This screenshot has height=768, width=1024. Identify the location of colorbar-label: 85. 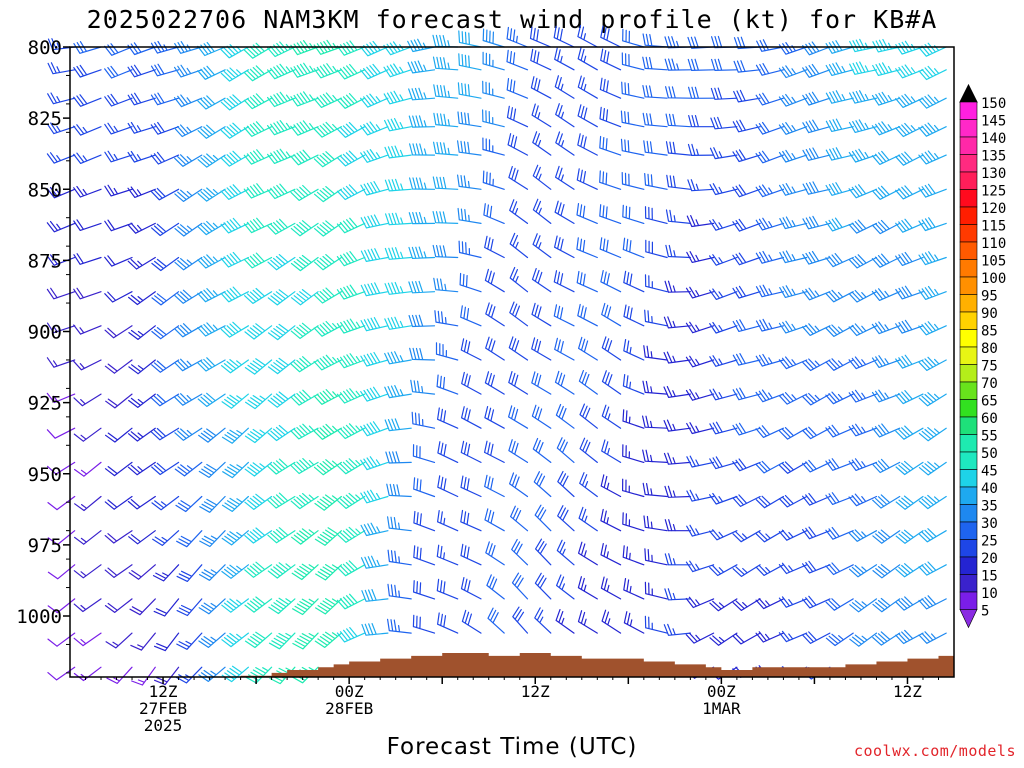
(989, 332).